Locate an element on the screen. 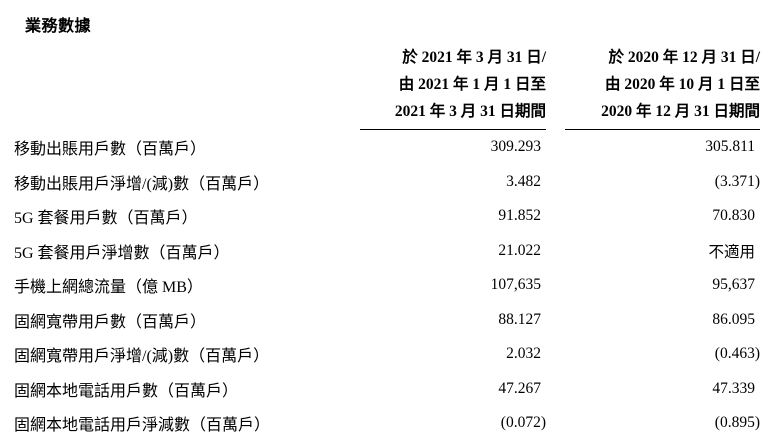 The height and width of the screenshot is (444, 763). metric-label: 固網寬帶用戶數（百萬戶） is located at coordinates (110, 322).